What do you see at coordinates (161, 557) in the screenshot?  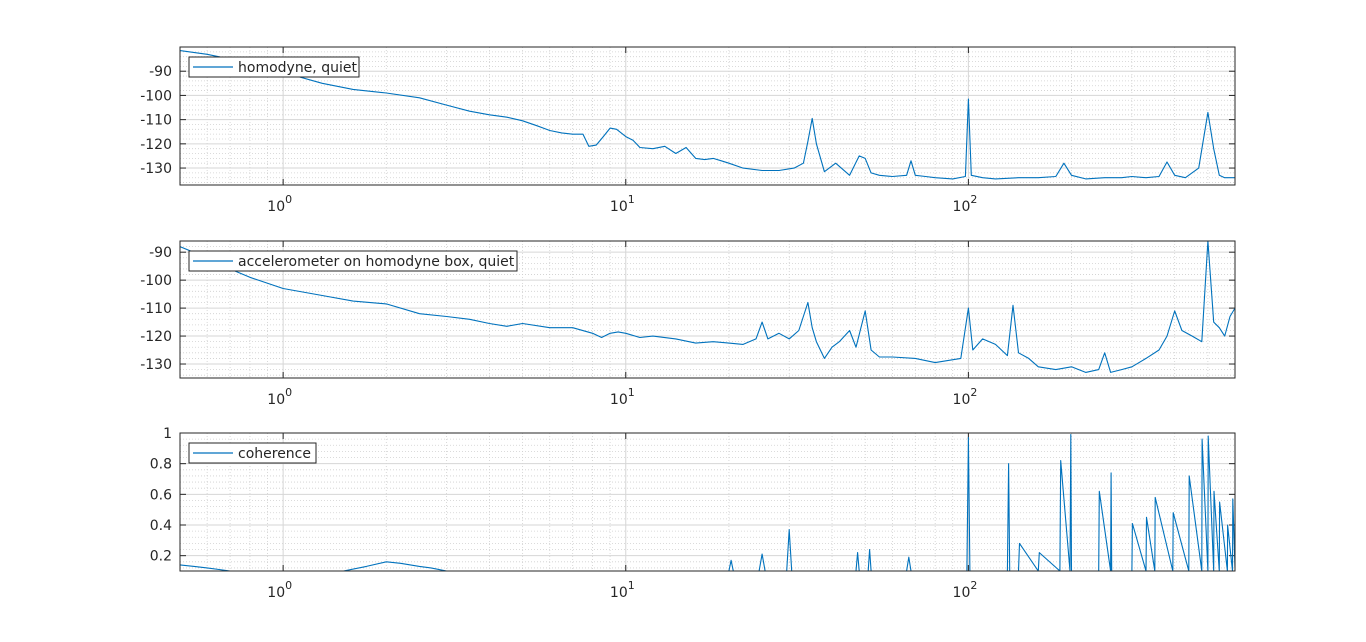 I see `y-tick-label: 0.2` at bounding box center [161, 557].